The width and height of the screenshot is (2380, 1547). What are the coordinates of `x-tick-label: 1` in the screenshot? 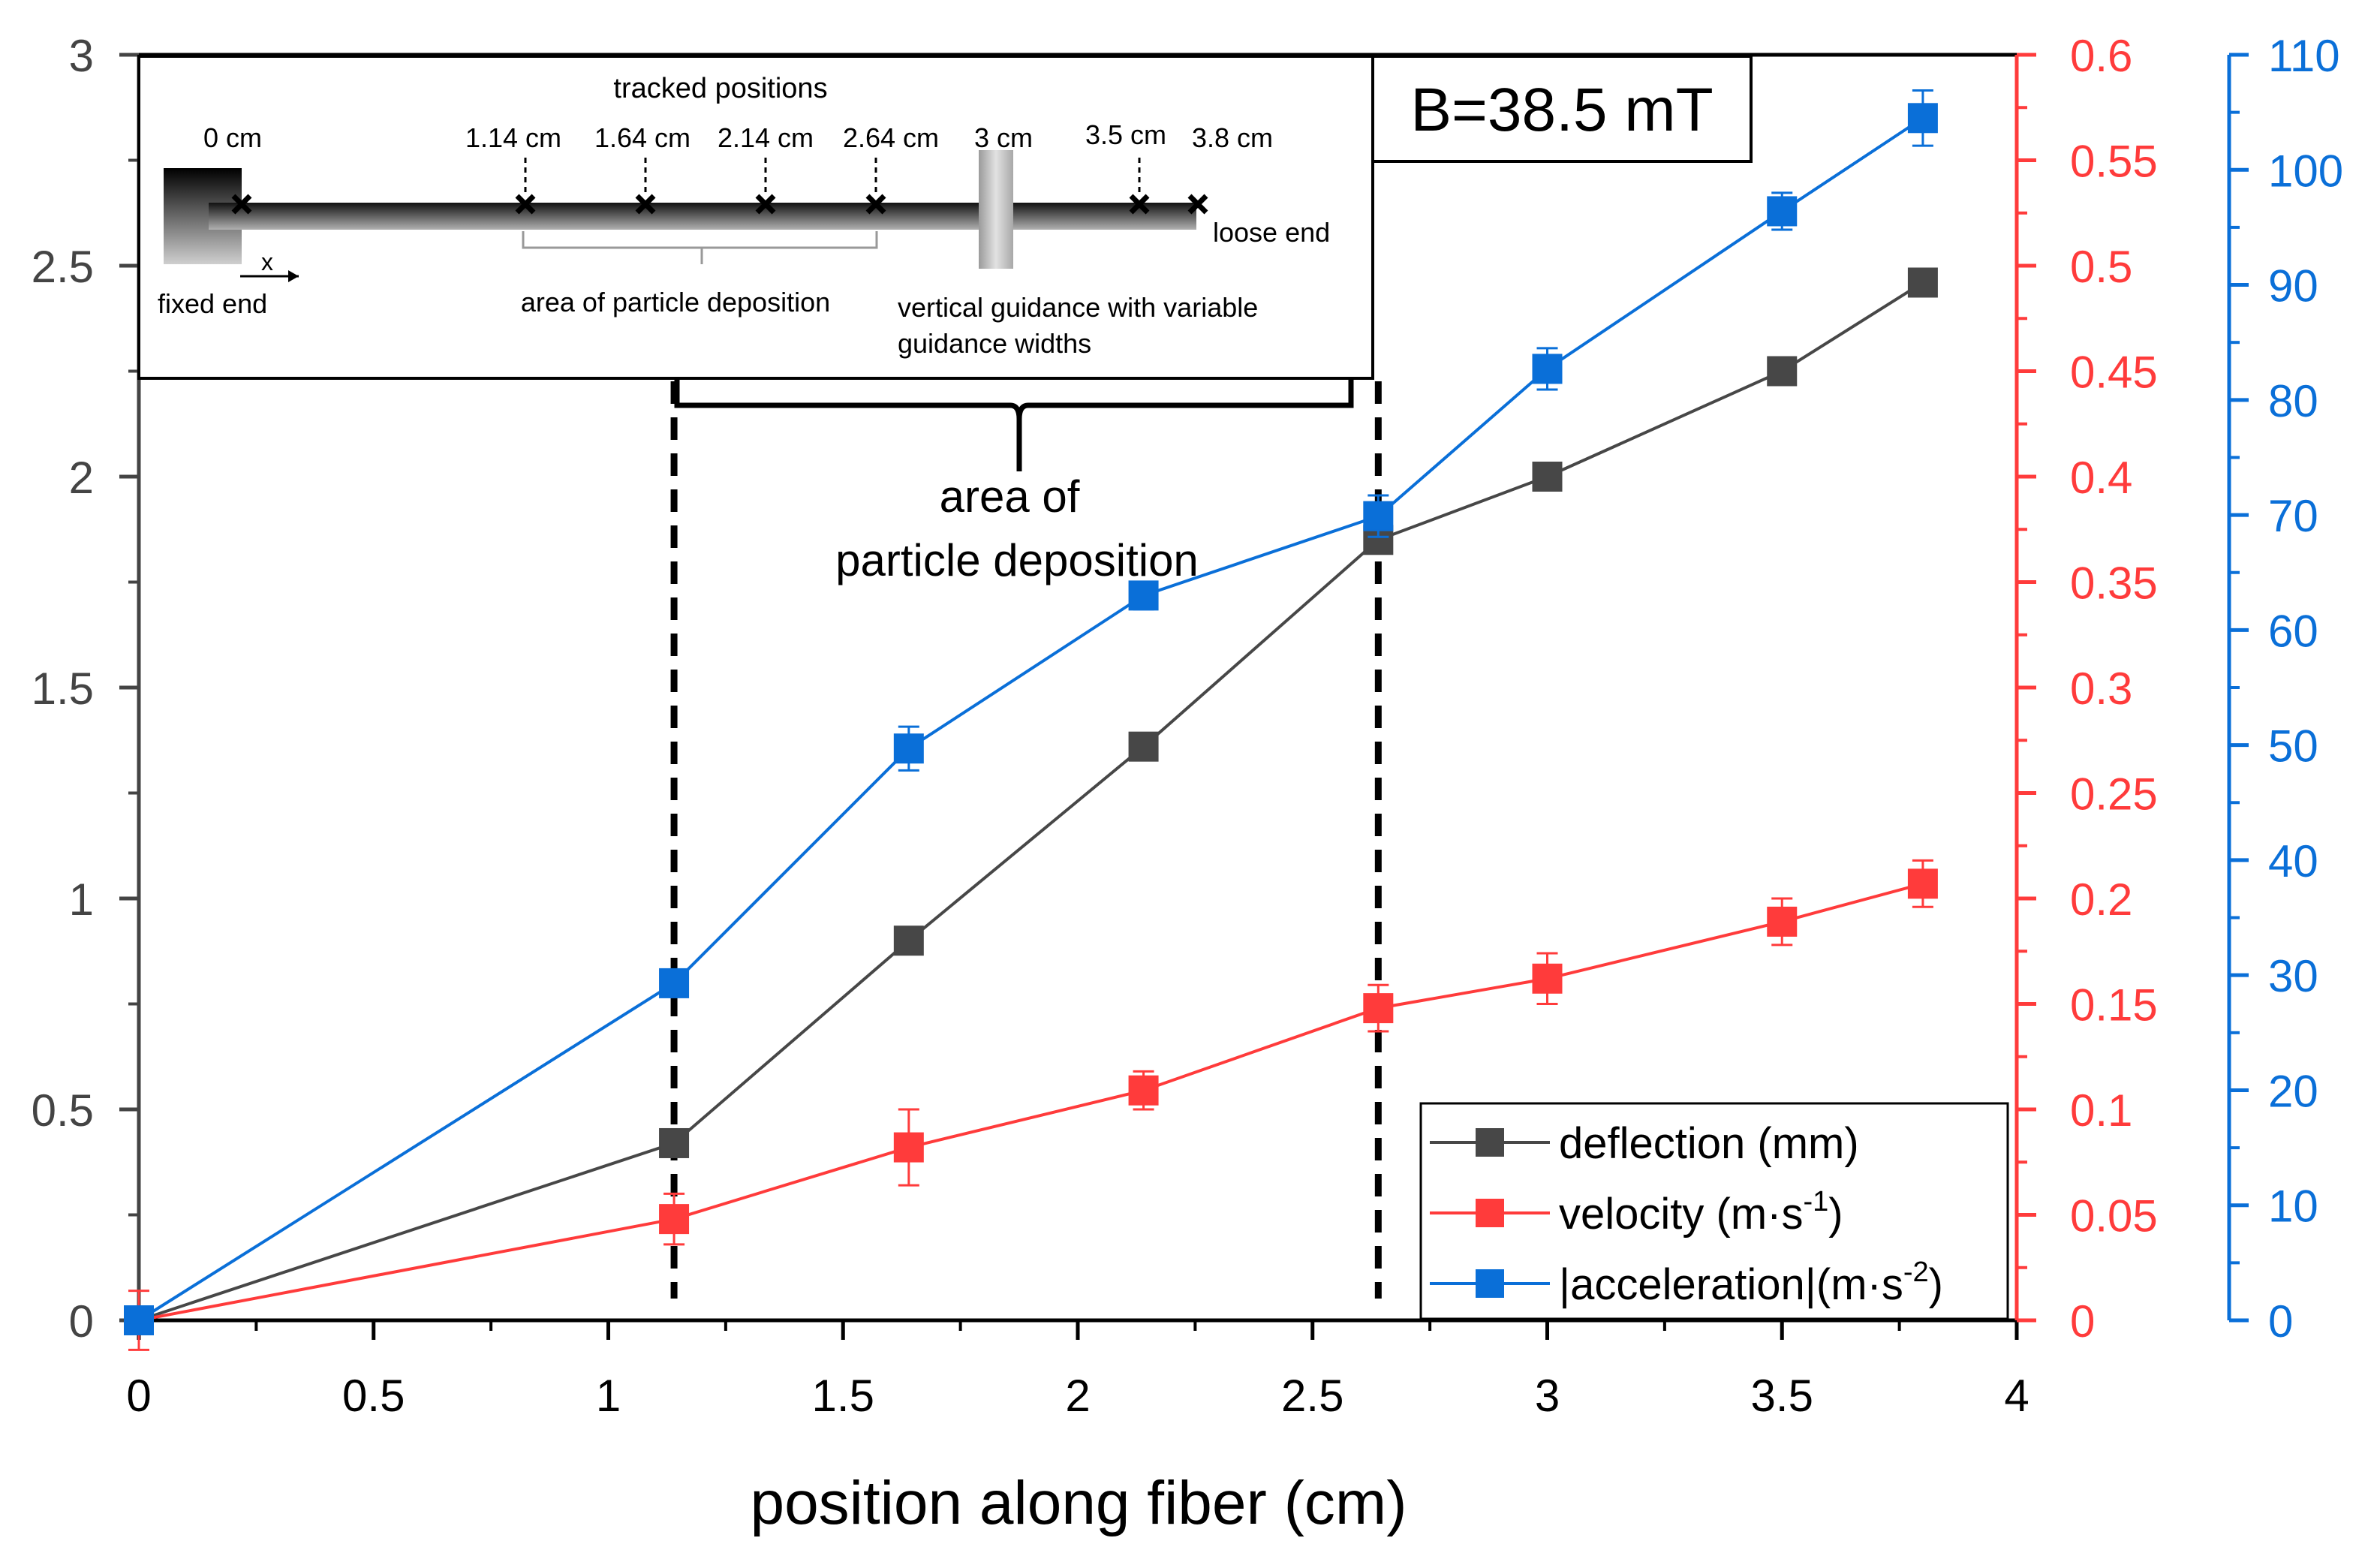 It's located at (608, 1396).